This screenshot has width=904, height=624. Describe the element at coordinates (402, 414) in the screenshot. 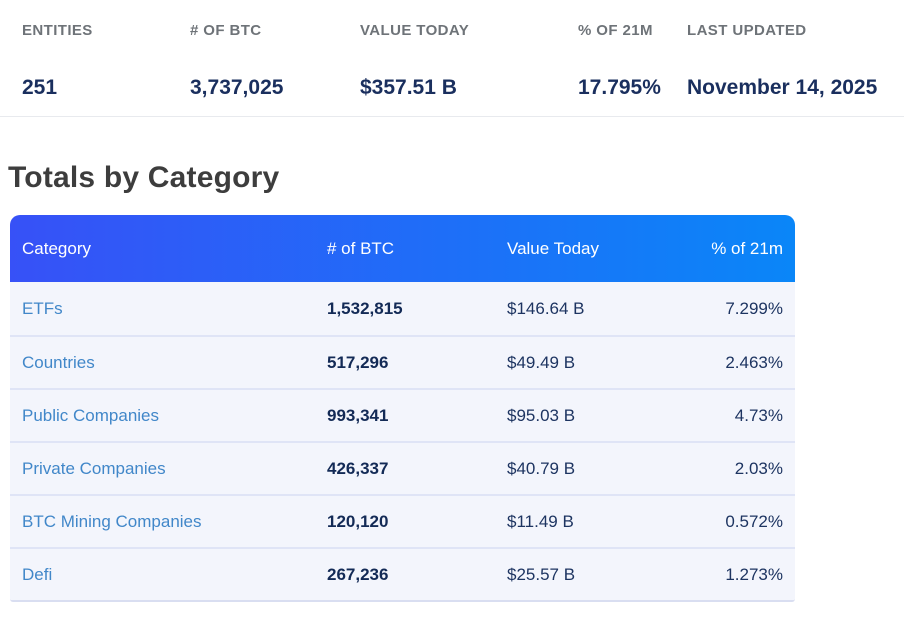

I see `table-row: Public Companies 993,341 $95.03 B 4.73%` at that location.